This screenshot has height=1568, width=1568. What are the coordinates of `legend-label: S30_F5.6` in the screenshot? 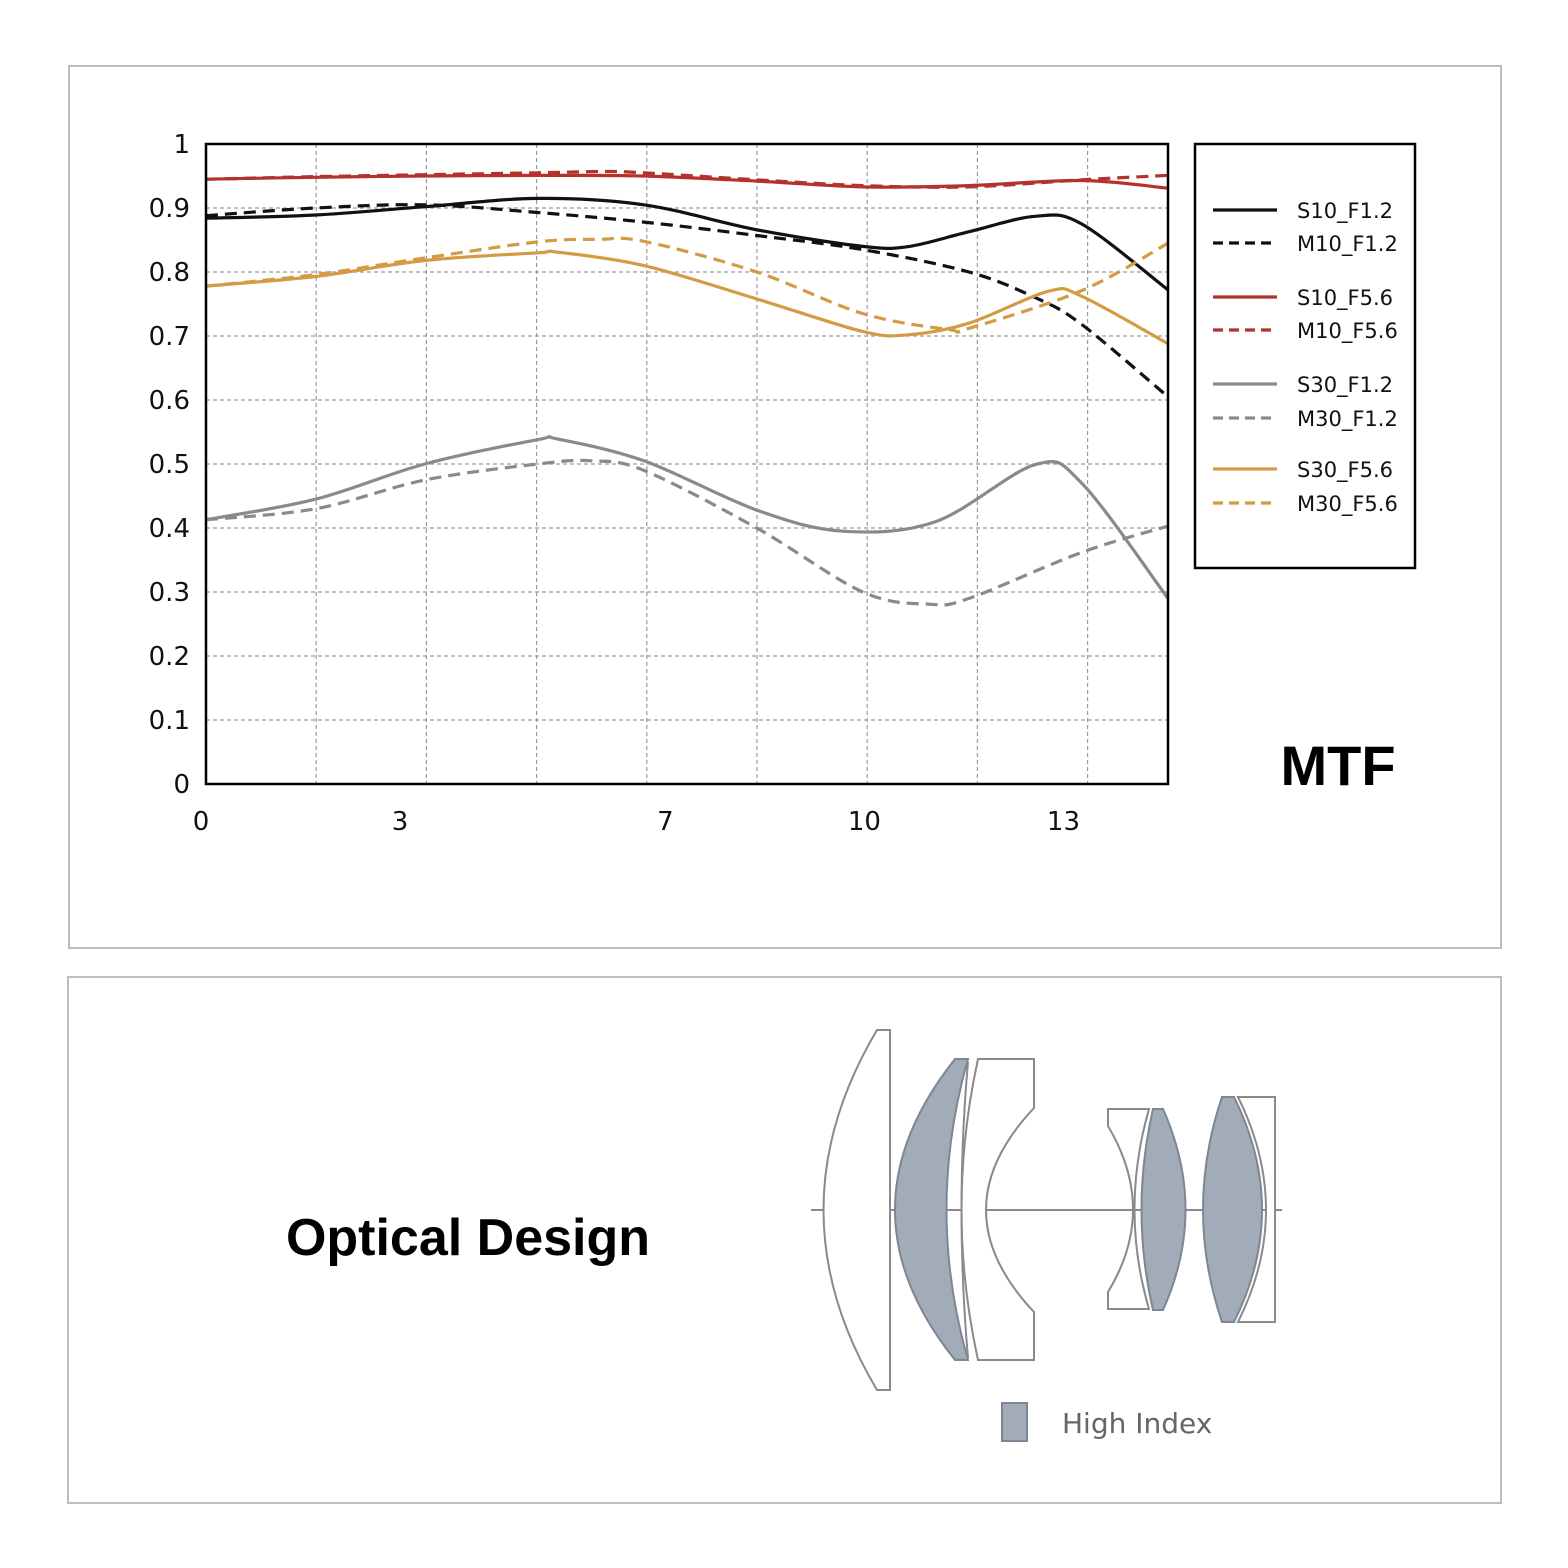 It's located at (1345, 470).